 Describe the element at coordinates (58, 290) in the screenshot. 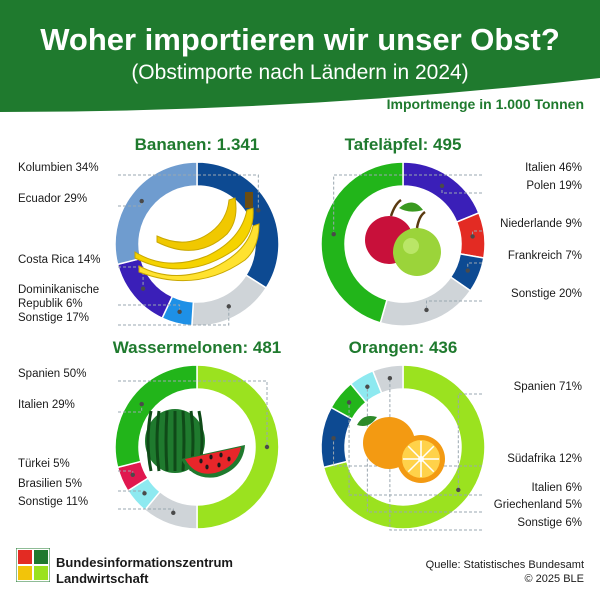

I see `slice-label: Dominikanische` at that location.